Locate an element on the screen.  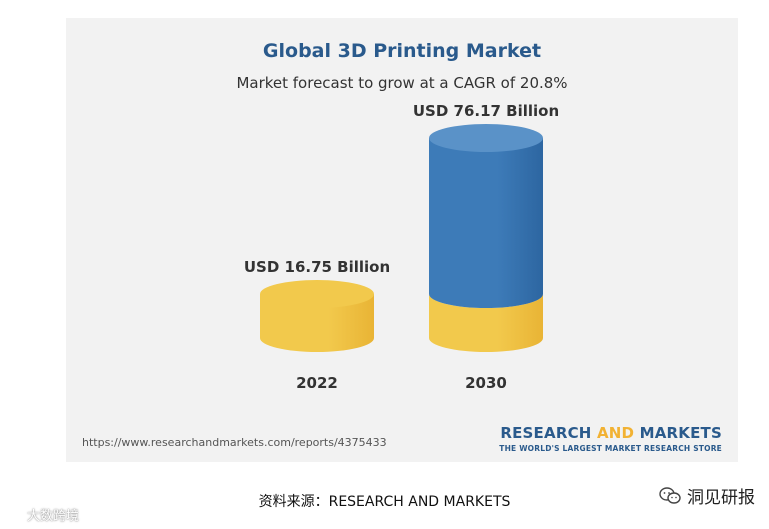
bar-2030-top is located at coordinates (486, 138).